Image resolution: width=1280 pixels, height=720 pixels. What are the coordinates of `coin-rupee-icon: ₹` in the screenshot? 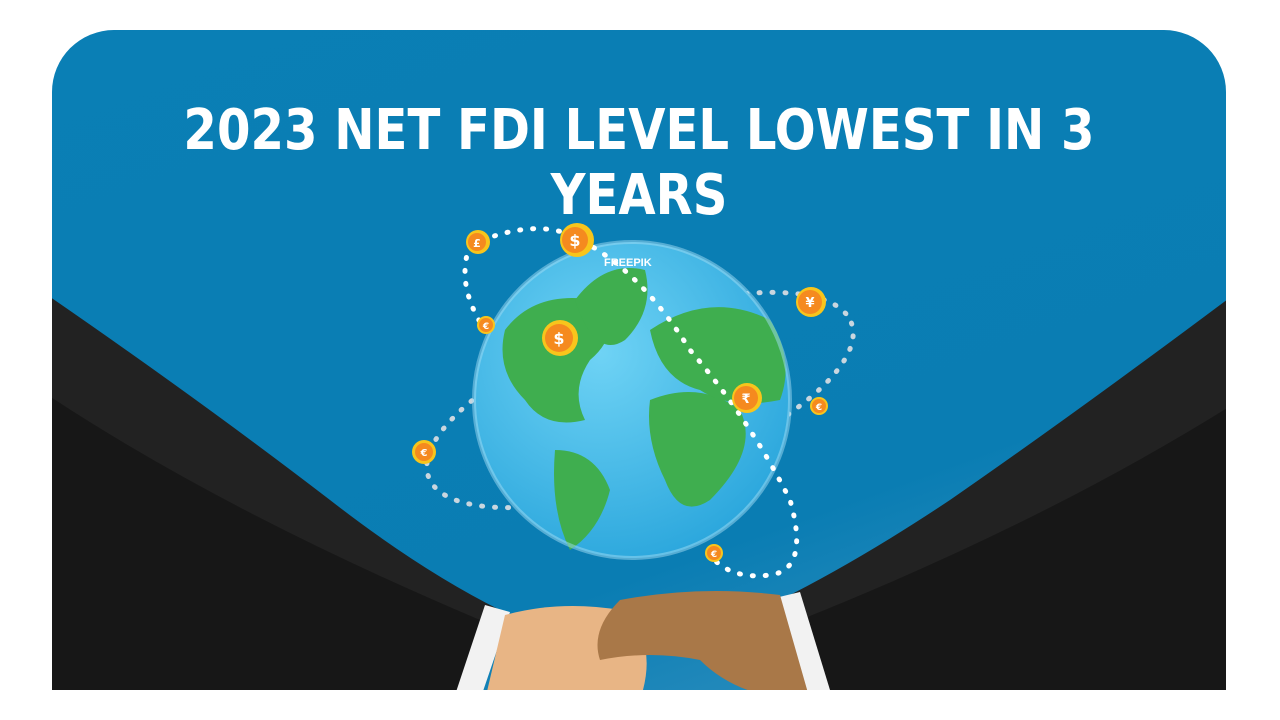 It's located at (747, 398).